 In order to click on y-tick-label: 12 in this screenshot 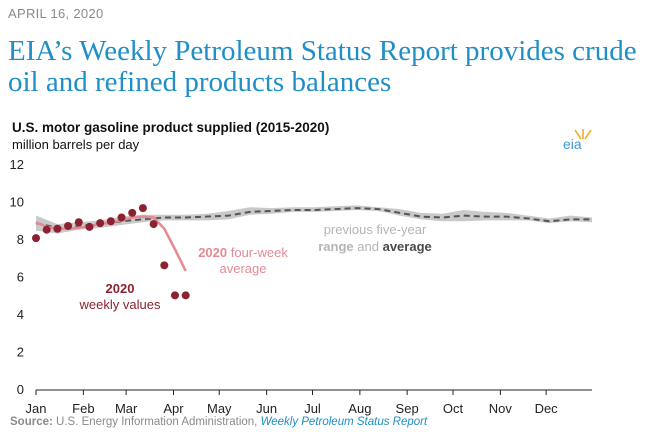, I will do `click(17, 164)`.